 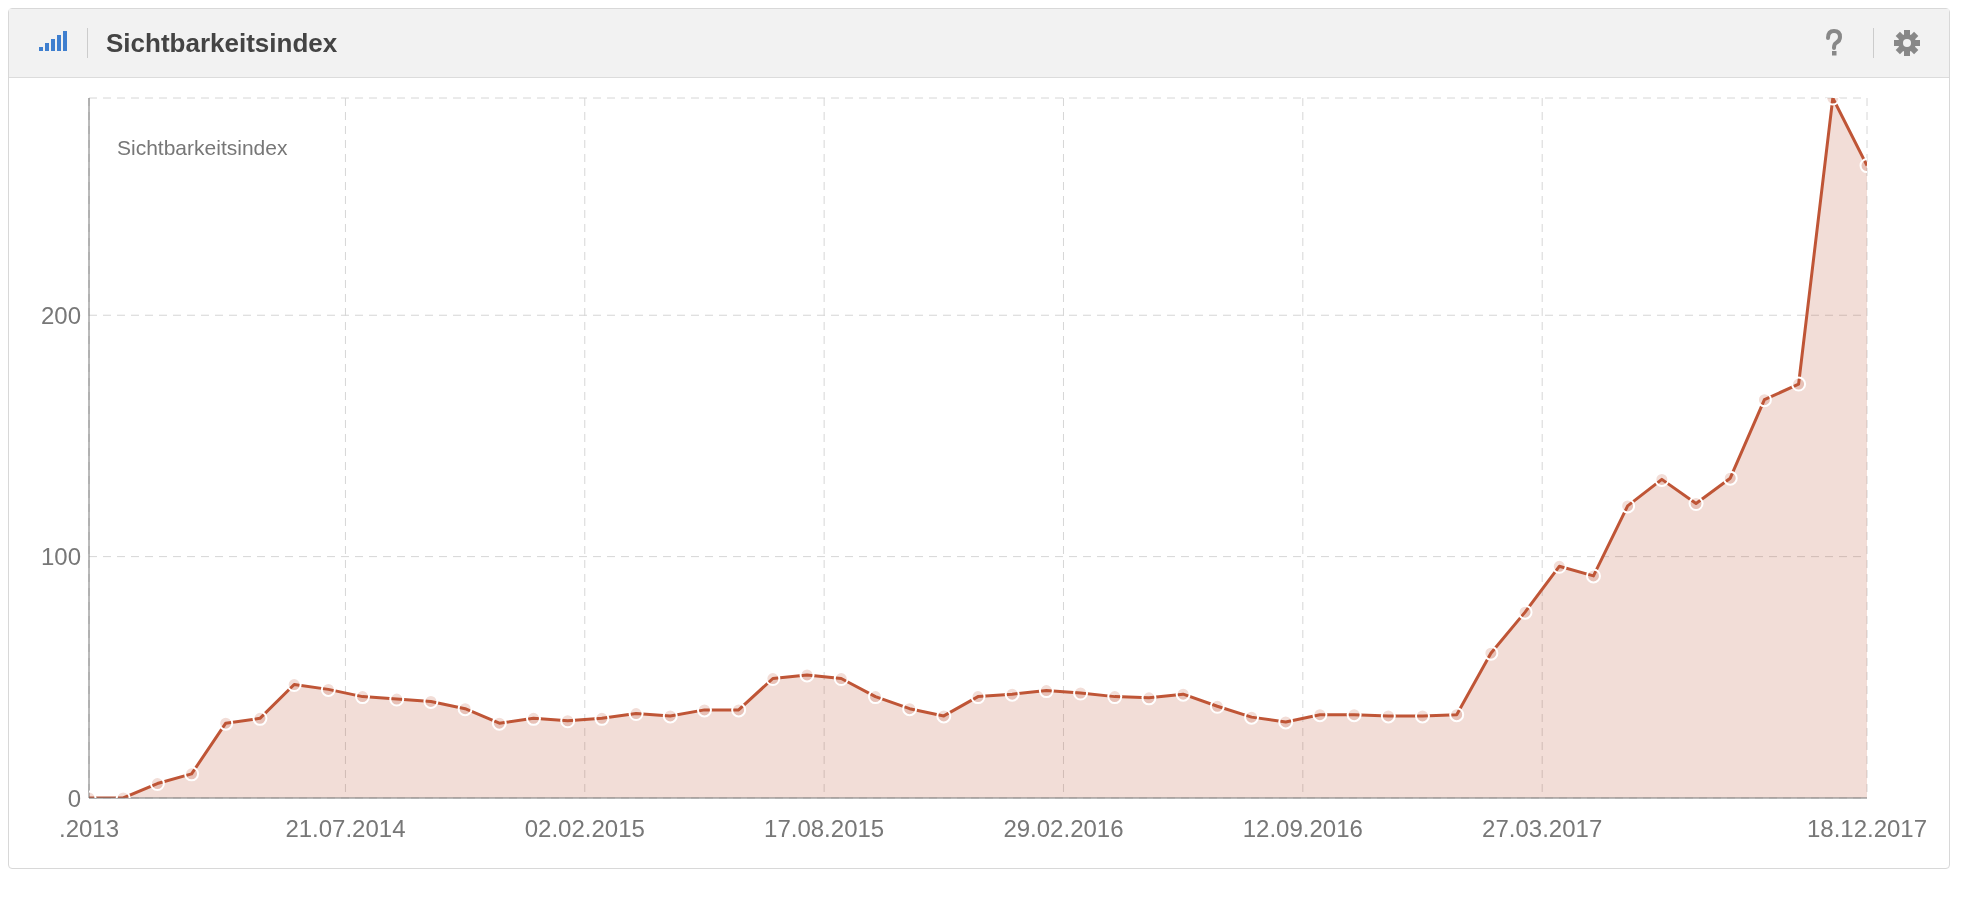 I want to click on x-tick-label: 29.02.2016, so click(x=1063, y=829).